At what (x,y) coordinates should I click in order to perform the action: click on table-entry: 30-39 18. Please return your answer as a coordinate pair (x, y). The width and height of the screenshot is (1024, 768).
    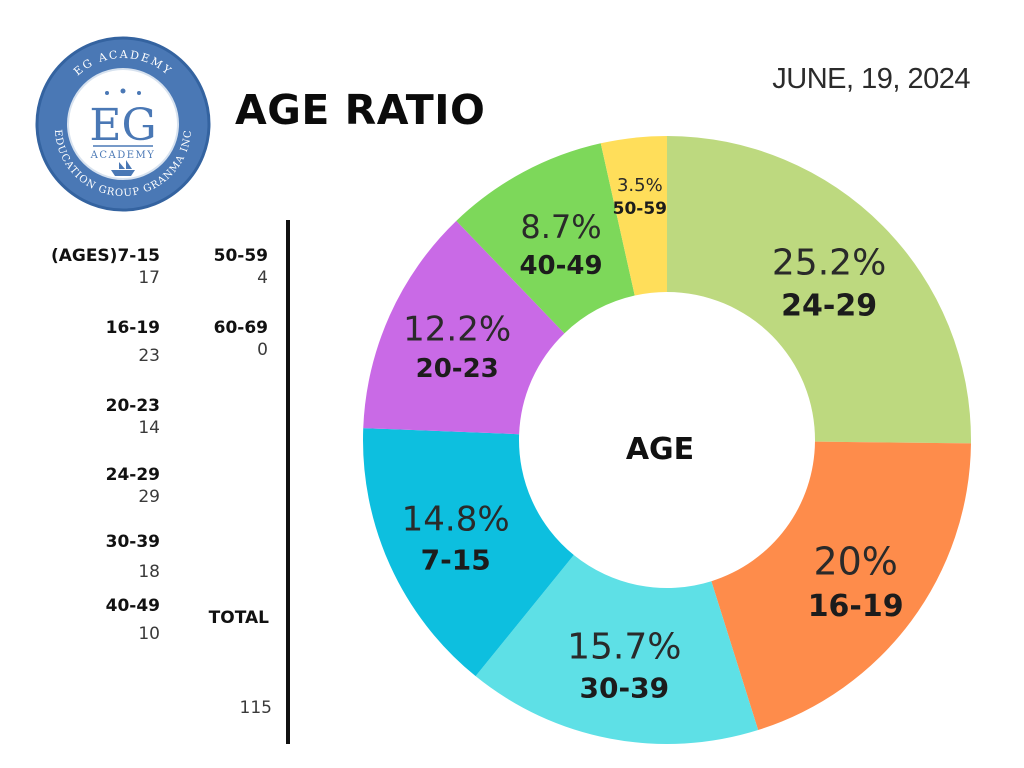
    Looking at the image, I should click on (80, 557).